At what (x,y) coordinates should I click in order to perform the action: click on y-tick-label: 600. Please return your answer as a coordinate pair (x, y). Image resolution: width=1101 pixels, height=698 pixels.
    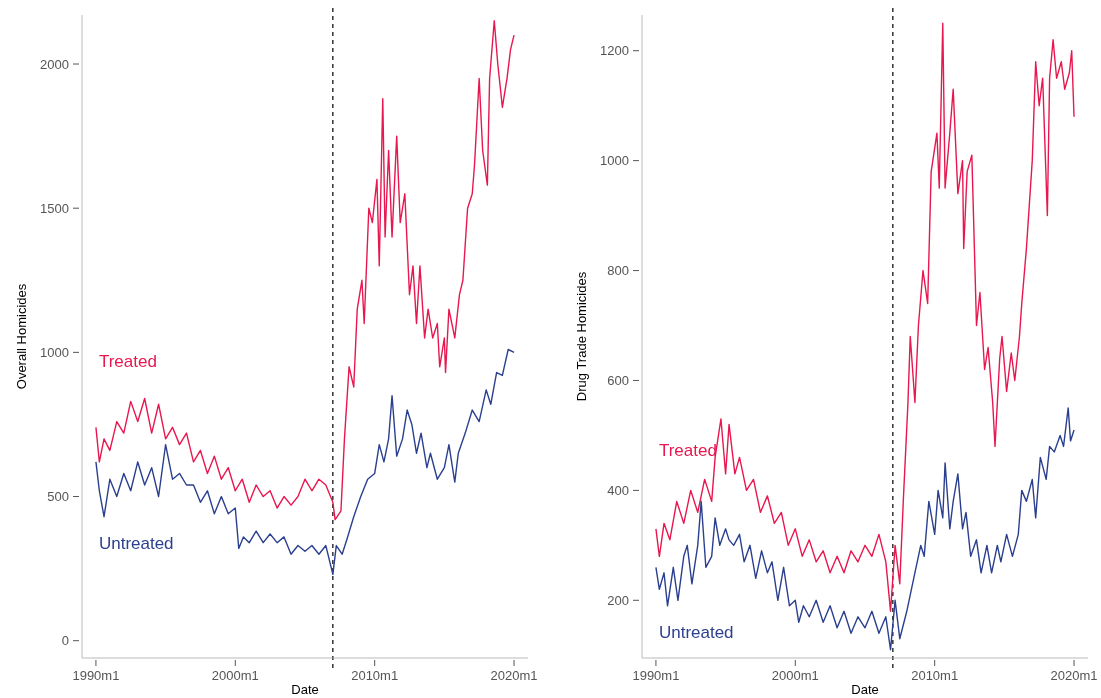
    Looking at the image, I should click on (618, 381).